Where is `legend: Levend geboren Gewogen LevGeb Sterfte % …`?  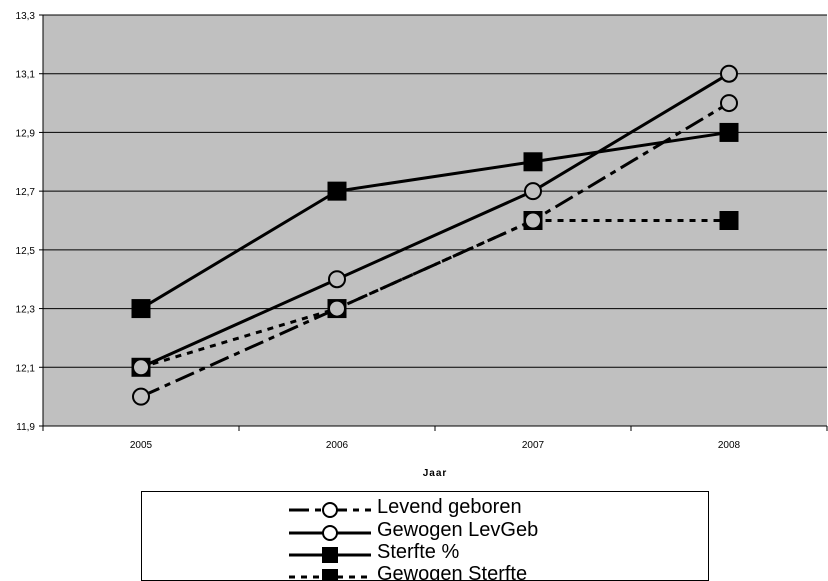
legend: Levend geboren Gewogen LevGeb Sterfte % … is located at coordinates (425, 536).